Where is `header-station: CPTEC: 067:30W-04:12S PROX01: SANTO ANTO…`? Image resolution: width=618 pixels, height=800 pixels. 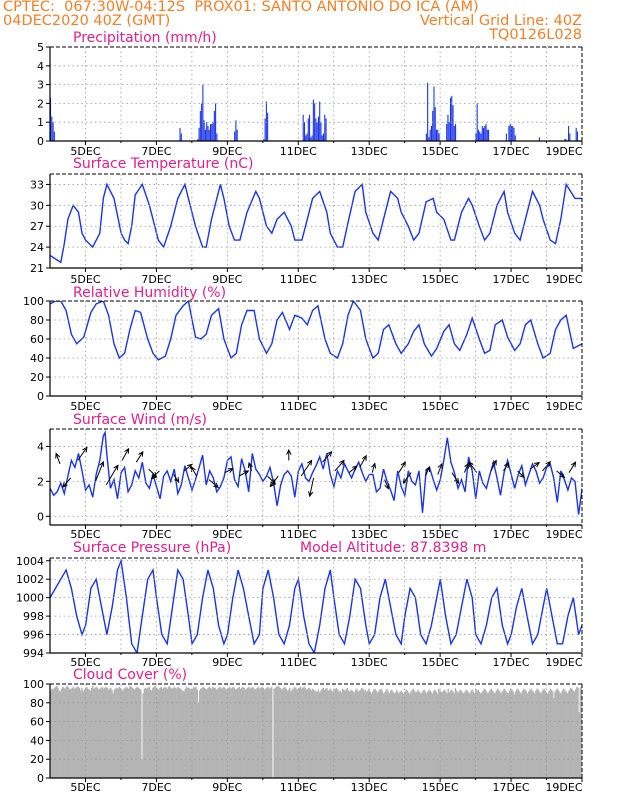
header-station: CPTEC: 067:30W-04:12S PROX01: SANTO ANTO… is located at coordinates (241, 7).